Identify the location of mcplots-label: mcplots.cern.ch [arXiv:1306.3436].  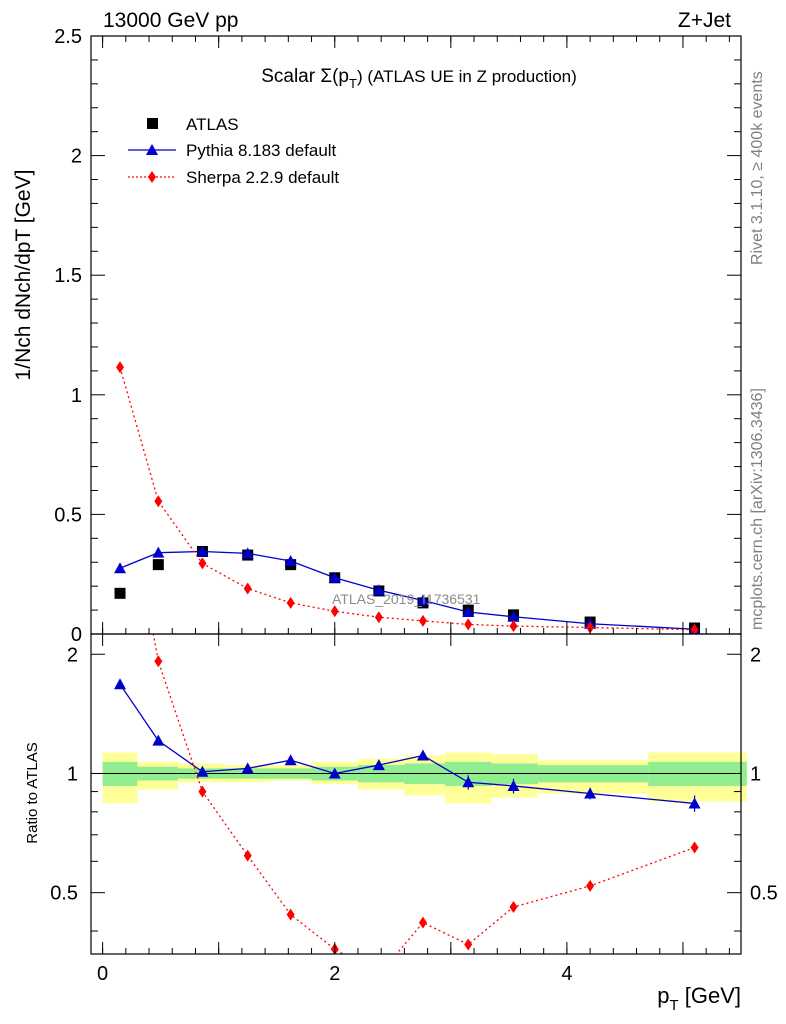
(757, 509).